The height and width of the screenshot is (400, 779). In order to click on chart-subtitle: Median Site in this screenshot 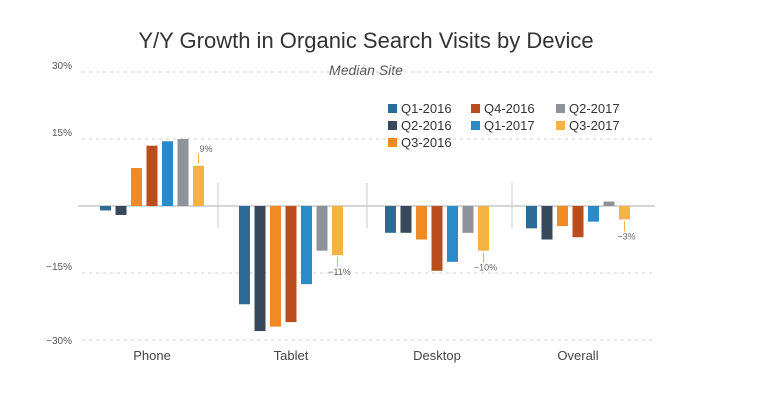, I will do `click(366, 70)`.